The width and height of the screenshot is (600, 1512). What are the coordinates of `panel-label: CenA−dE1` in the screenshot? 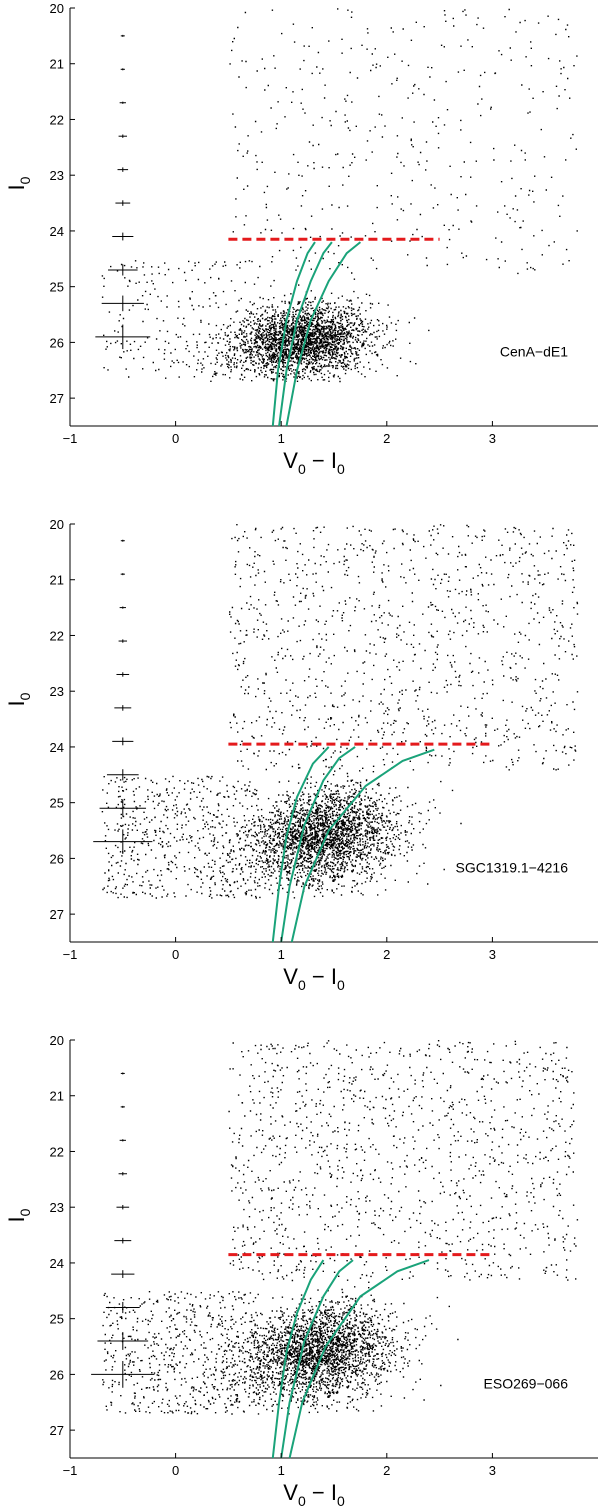 It's located at (534, 351).